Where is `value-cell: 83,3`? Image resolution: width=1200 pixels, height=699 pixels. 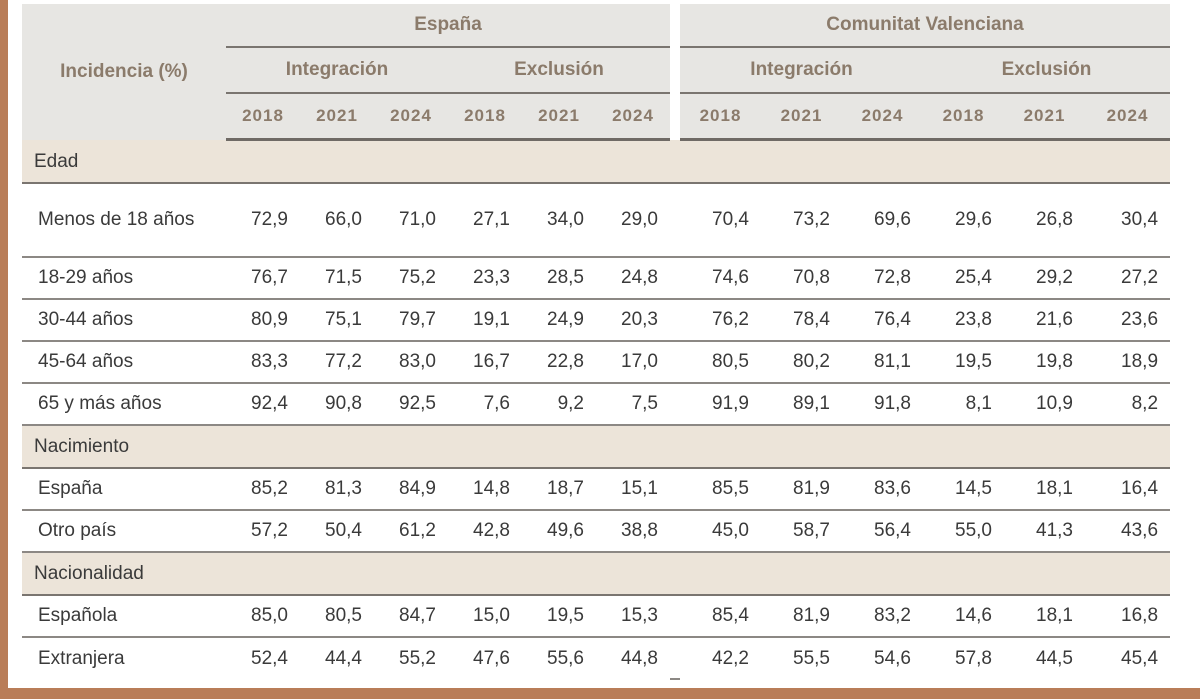
value-cell: 83,3 is located at coordinates (263, 362).